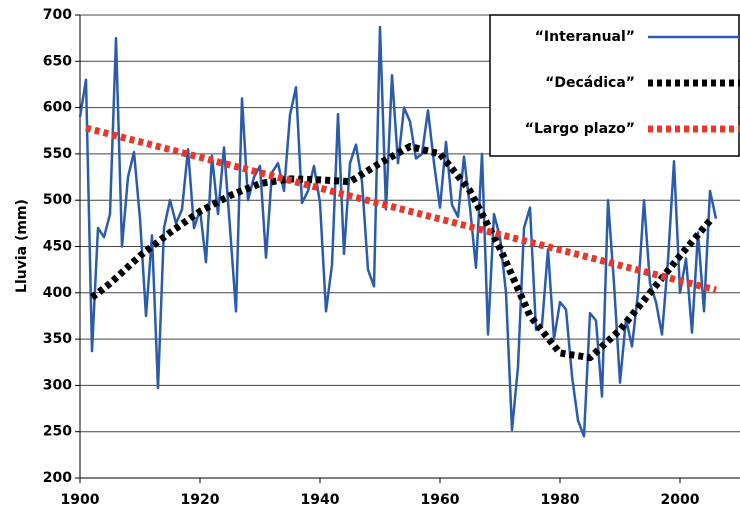 This screenshot has width=740, height=511. Describe the element at coordinates (57, 247) in the screenshot. I see `y-tick-label: 450` at that location.